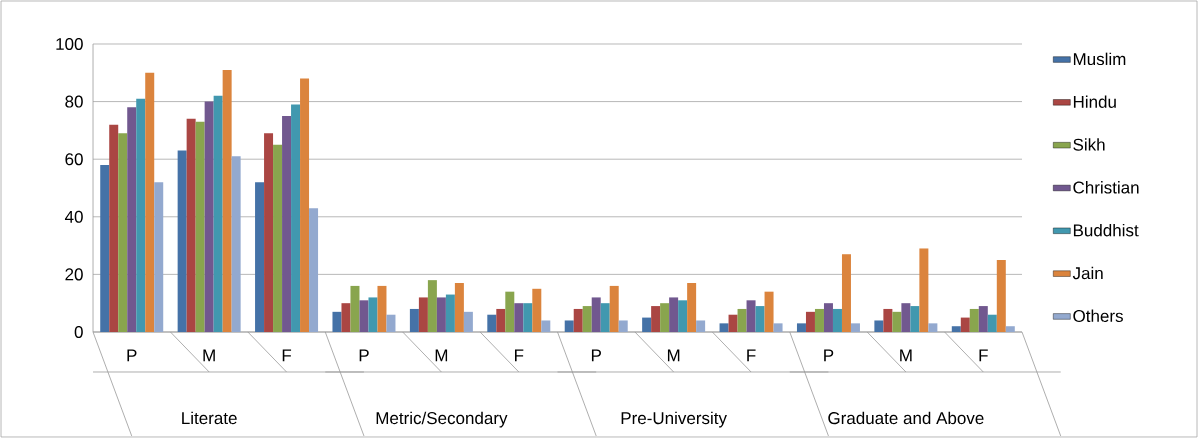 The image size is (1198, 438). What do you see at coordinates (1094, 101) in the screenshot?
I see `legend-label: Hindu` at bounding box center [1094, 101].